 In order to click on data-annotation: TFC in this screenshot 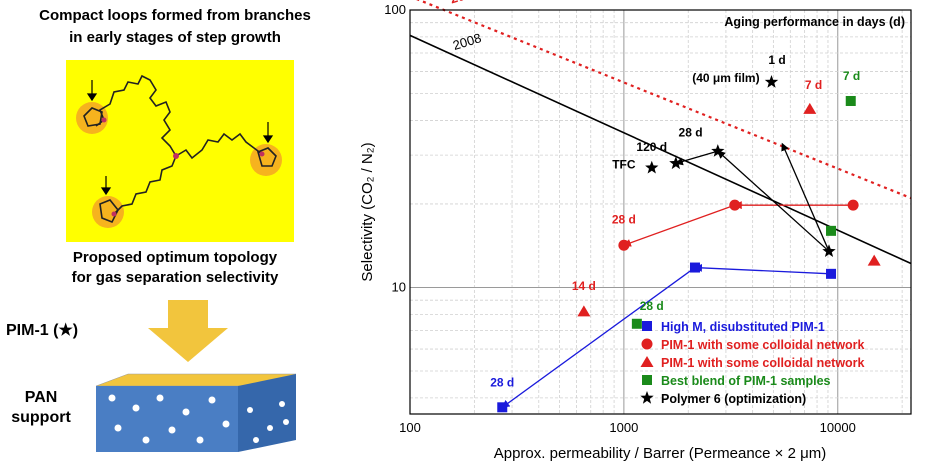, I will do `click(624, 165)`.